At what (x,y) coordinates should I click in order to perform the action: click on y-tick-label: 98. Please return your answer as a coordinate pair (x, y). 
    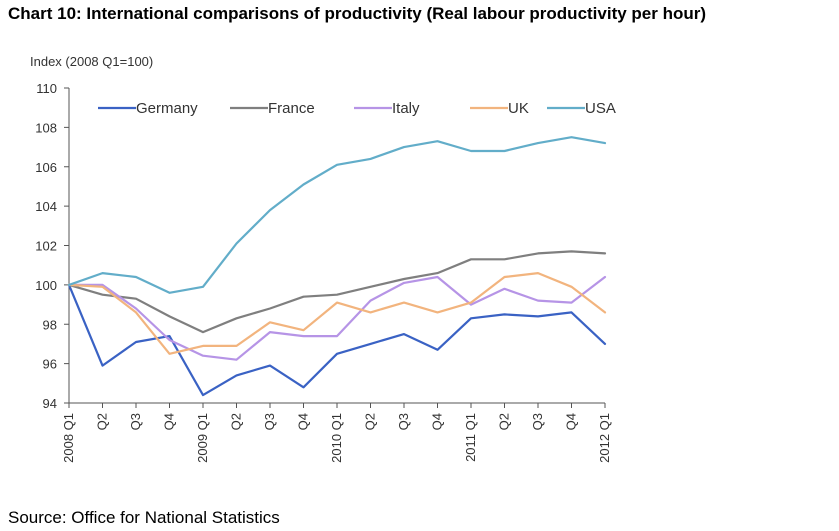
    Looking at the image, I should click on (50, 324).